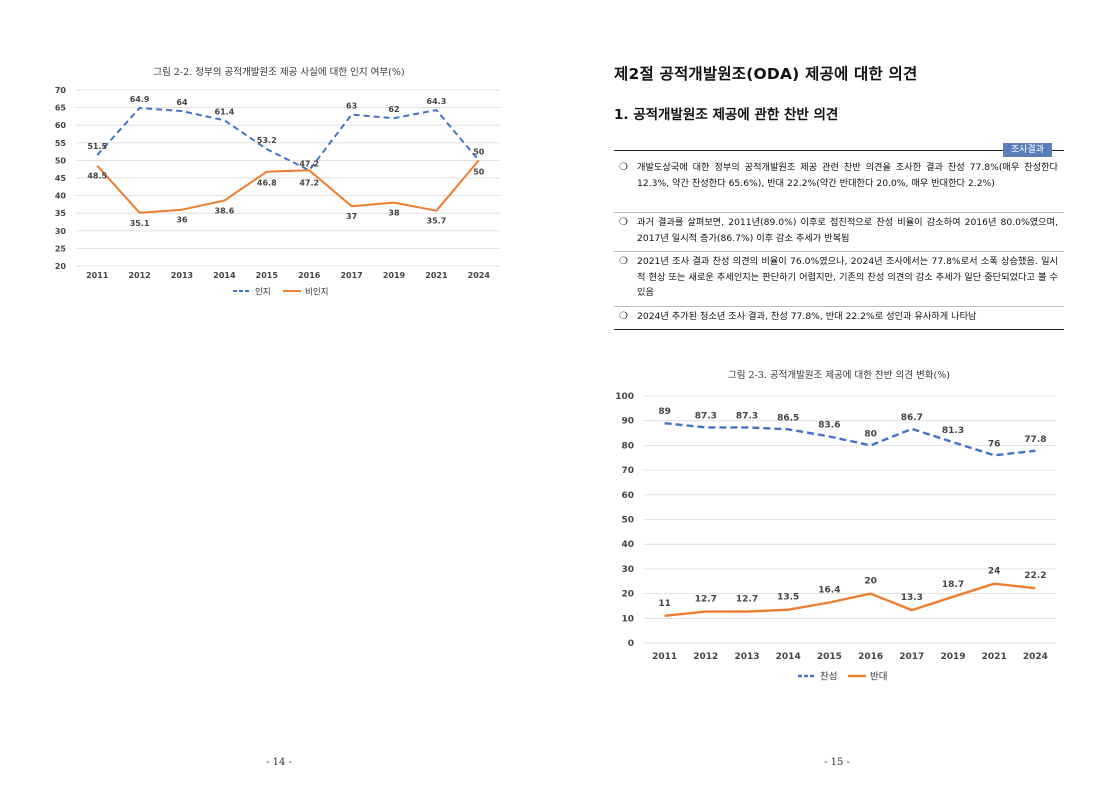  Describe the element at coordinates (664, 412) in the screenshot. I see `data-label: 89` at that location.